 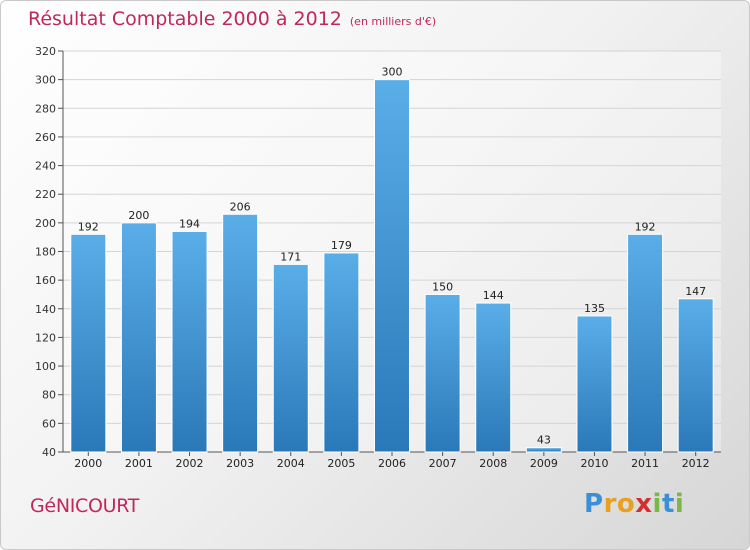 I want to click on bar-2009, so click(x=543, y=450).